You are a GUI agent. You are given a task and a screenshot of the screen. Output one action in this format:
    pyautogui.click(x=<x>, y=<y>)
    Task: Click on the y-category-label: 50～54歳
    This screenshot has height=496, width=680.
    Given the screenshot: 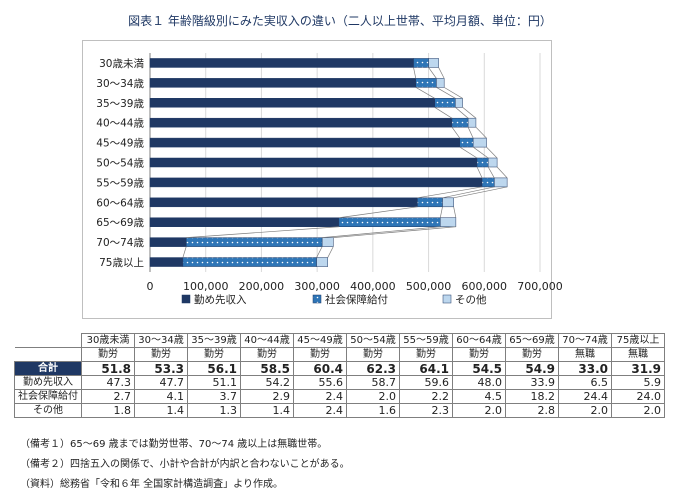 What is the action you would take?
    pyautogui.click(x=120, y=164)
    